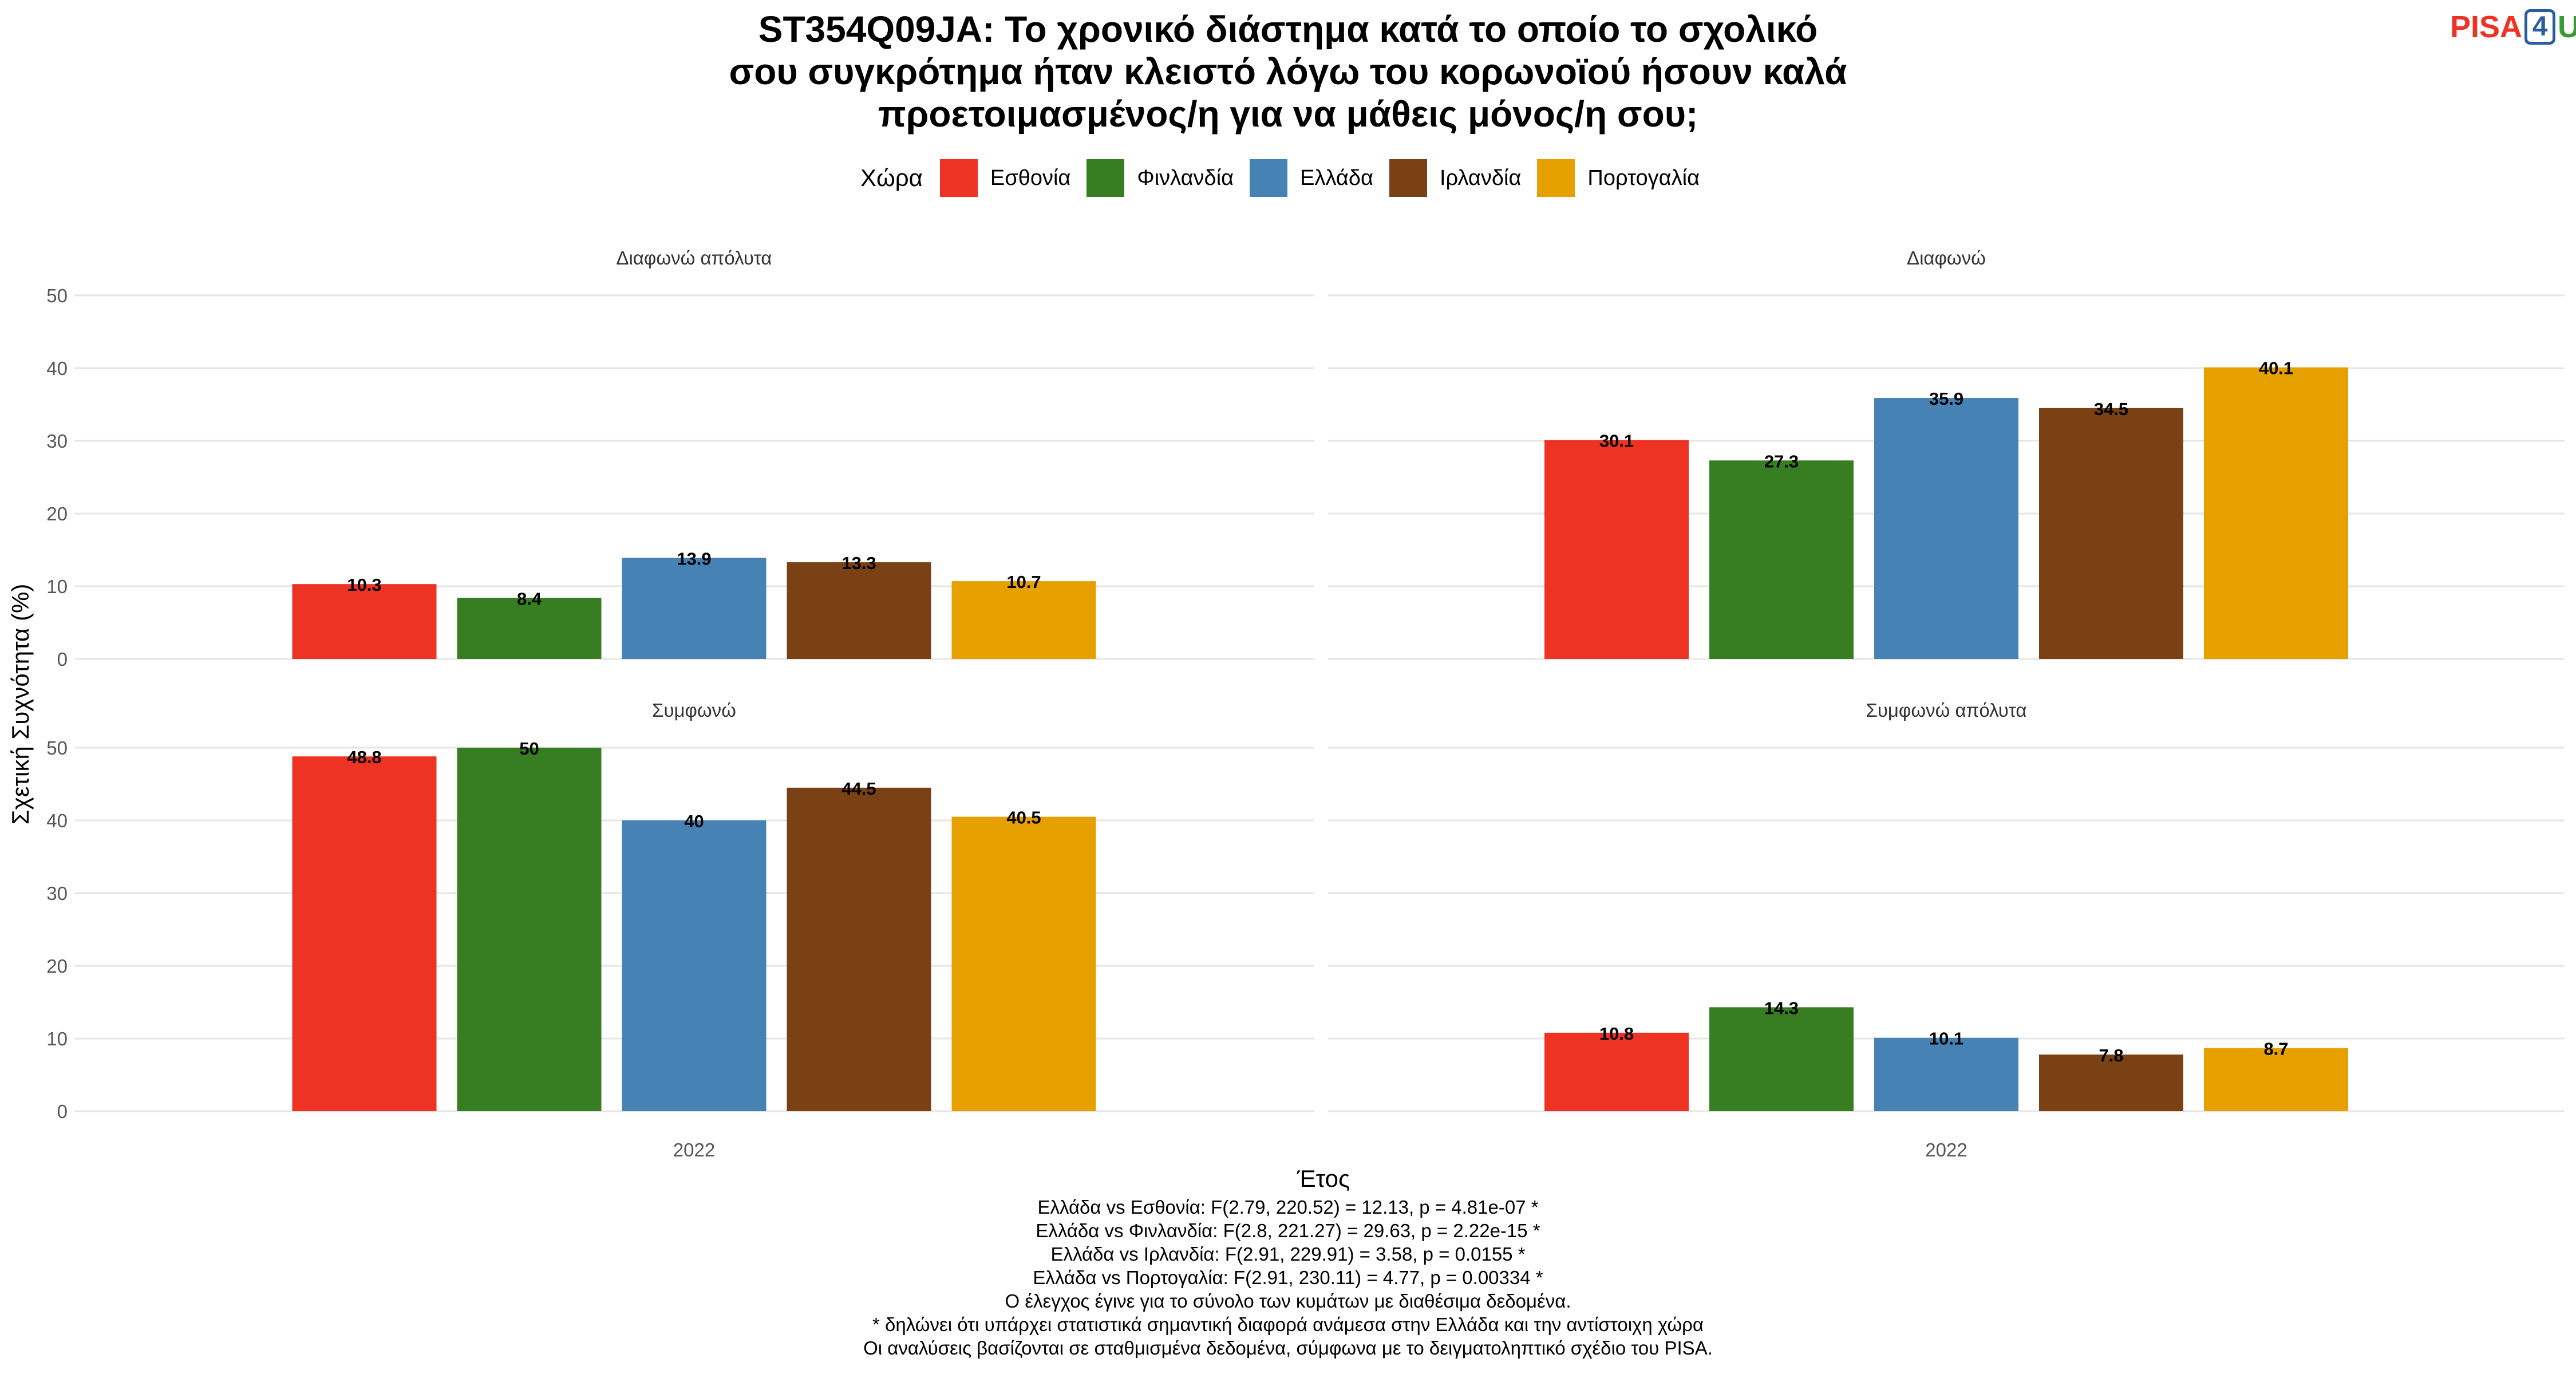 The image size is (2576, 1374). I want to click on bar-agree-greece, so click(694, 966).